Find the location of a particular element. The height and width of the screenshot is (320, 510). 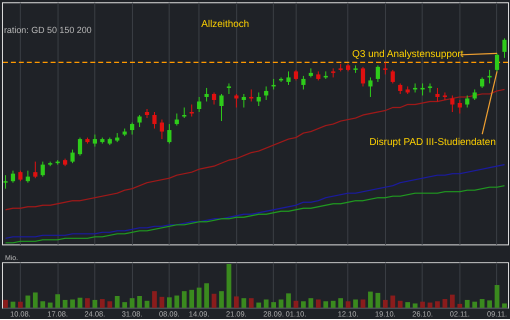

text: Allzeithoch is located at coordinates (225, 24).